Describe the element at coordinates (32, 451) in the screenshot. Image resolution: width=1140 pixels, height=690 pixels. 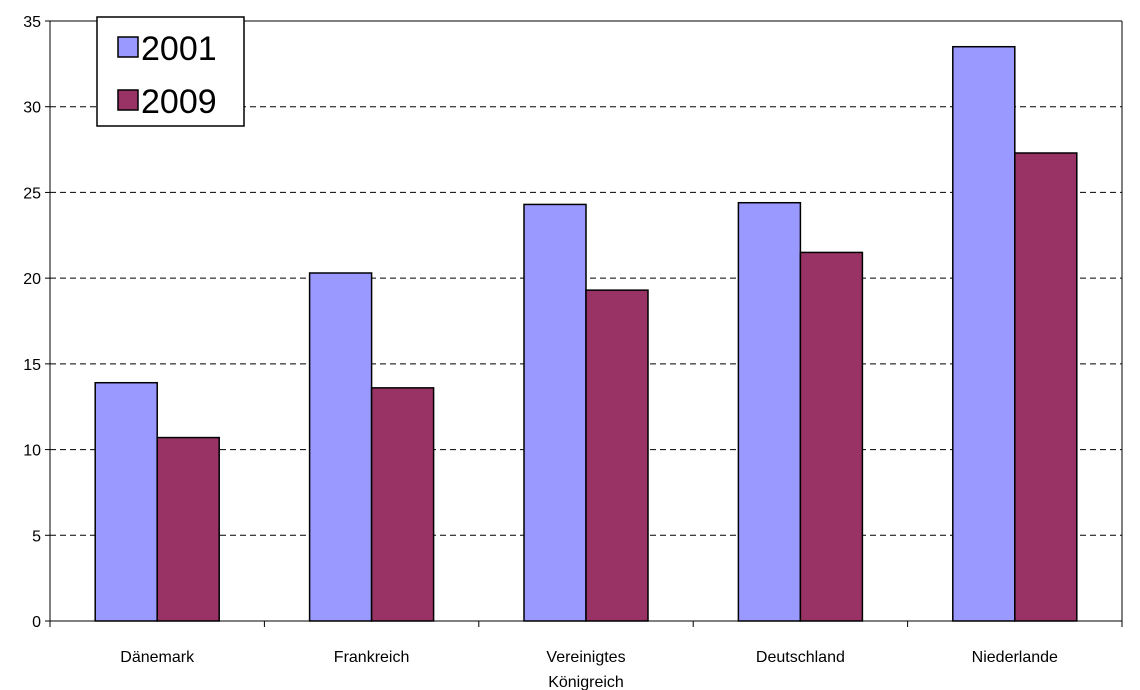
I see `y-tick-label: 10` at that location.